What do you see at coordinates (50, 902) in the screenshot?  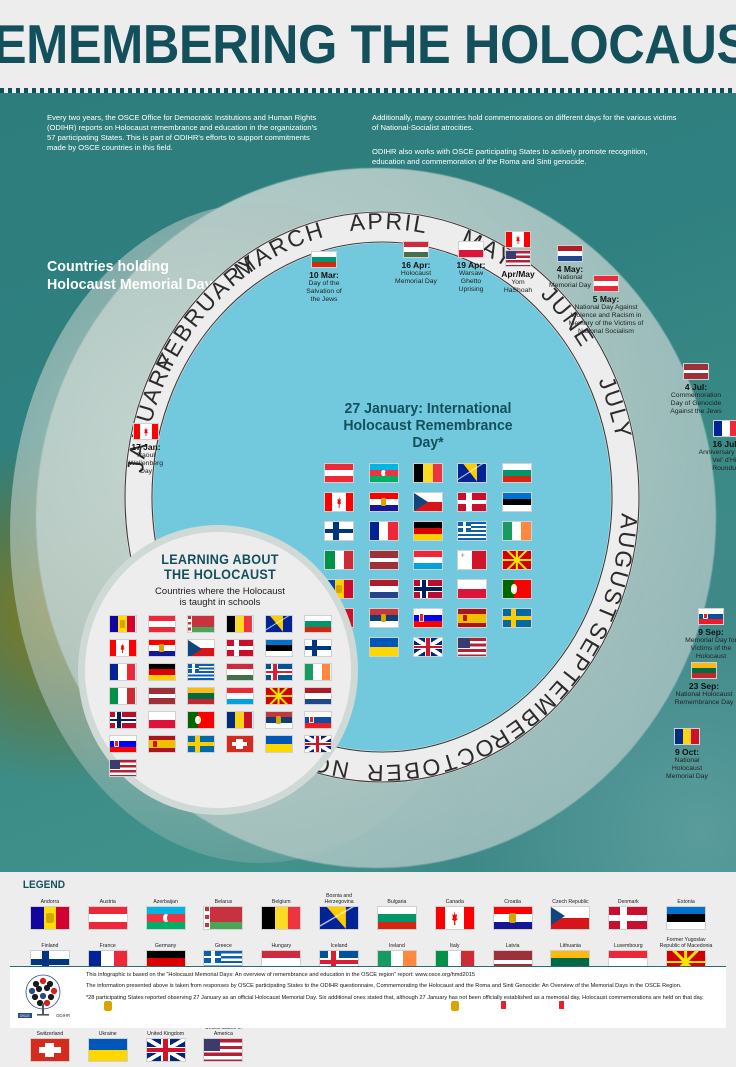 I see `legend-item-label: Andorra` at bounding box center [50, 902].